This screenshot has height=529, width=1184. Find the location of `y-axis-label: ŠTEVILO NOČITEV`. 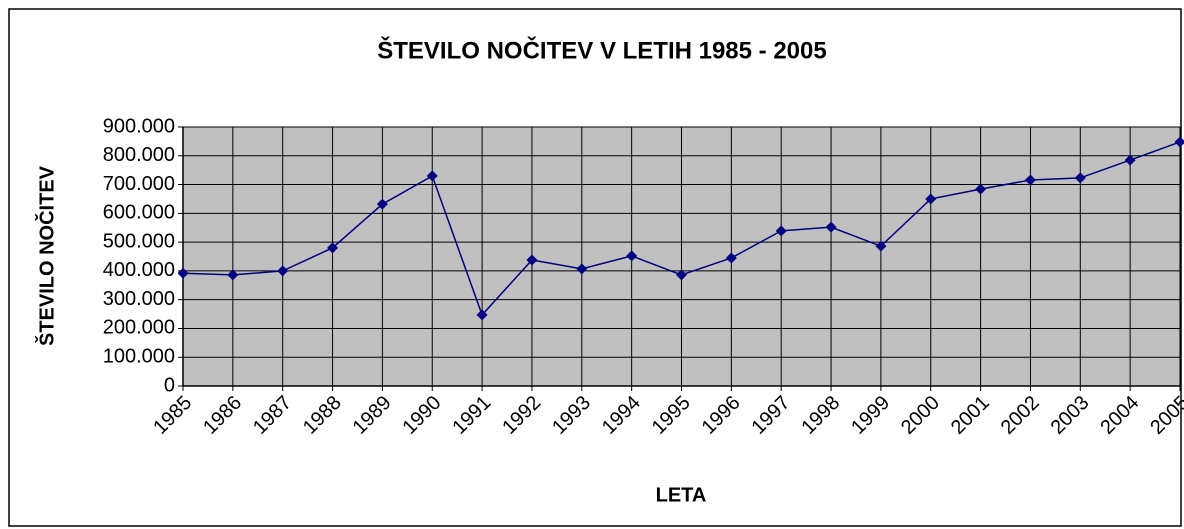

y-axis-label: ŠTEVILO NOČITEV is located at coordinates (46, 255).